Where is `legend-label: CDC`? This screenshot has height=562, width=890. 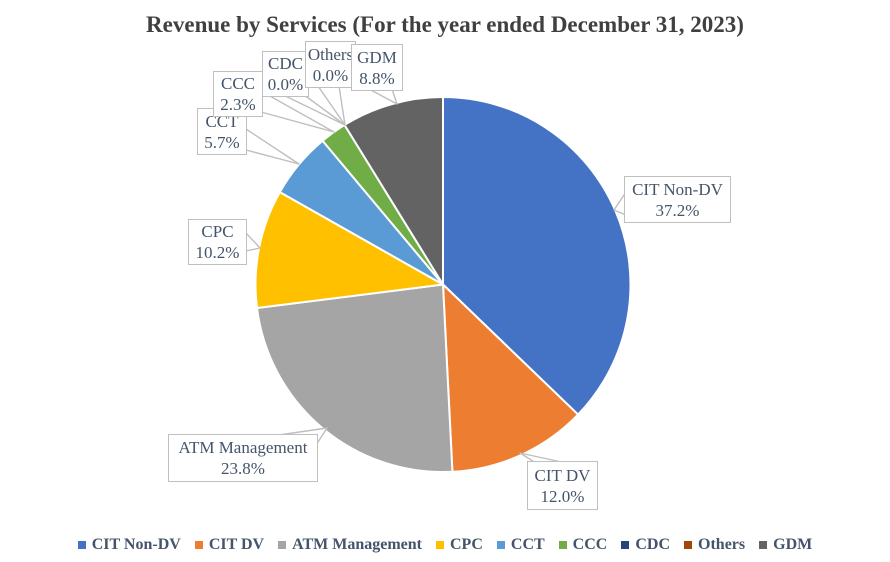 legend-label: CDC is located at coordinates (653, 544).